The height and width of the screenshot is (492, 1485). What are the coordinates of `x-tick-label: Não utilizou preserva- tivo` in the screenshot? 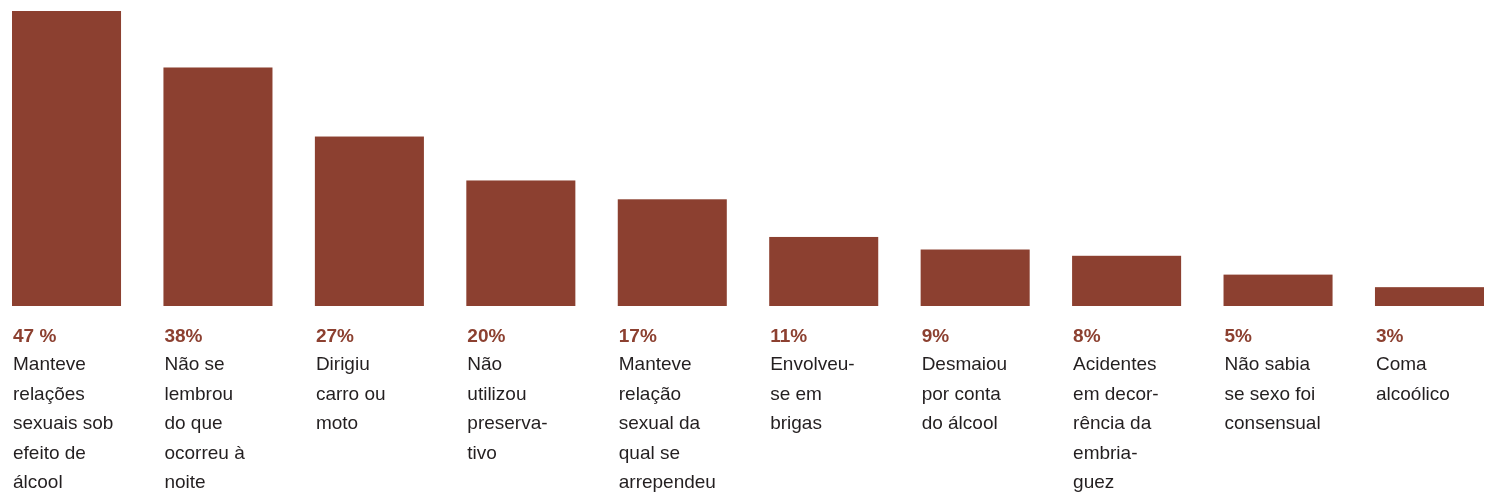 It's located at (507, 408).